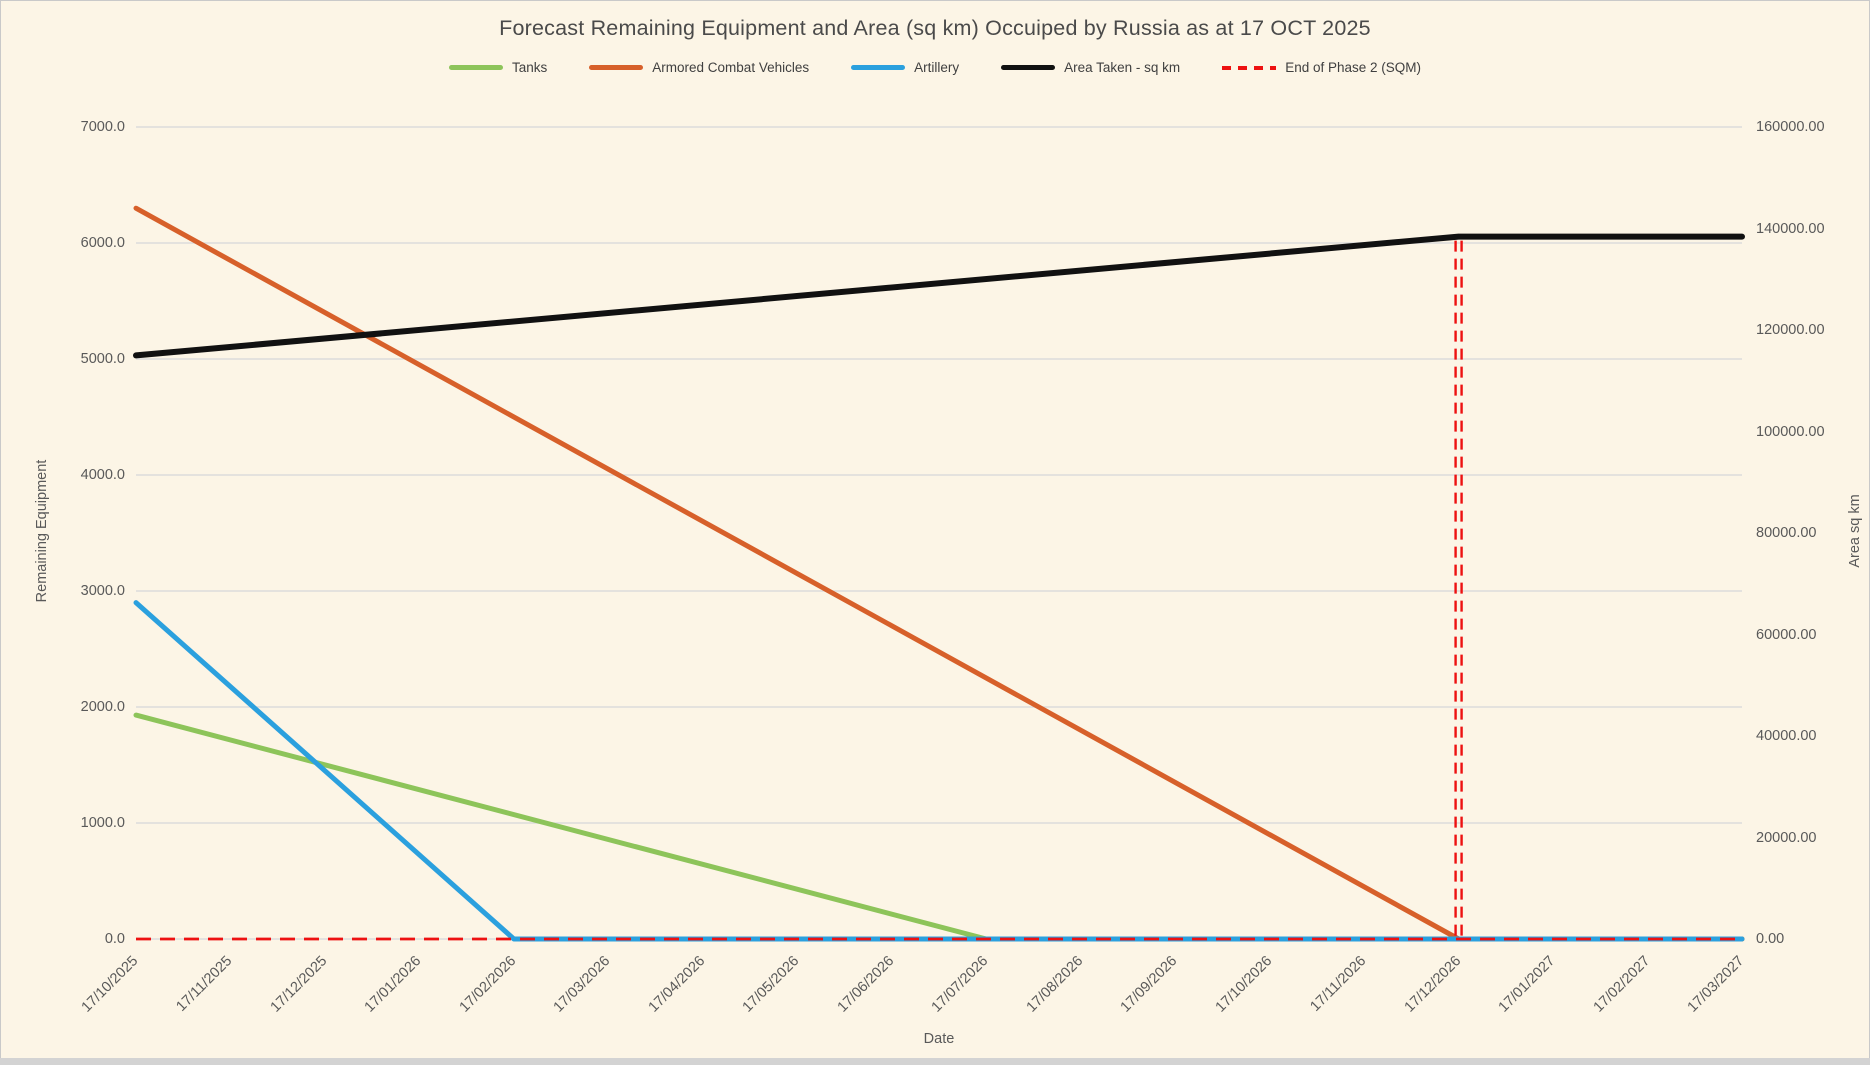 Image resolution: width=1870 pixels, height=1065 pixels. What do you see at coordinates (1770, 939) in the screenshot?
I see `right-axis-tick-label: 0.00` at bounding box center [1770, 939].